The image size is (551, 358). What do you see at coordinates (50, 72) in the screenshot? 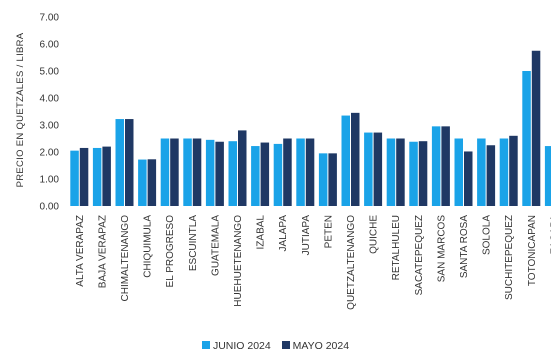
I see `y-tick-label: 5.00` at bounding box center [50, 72].